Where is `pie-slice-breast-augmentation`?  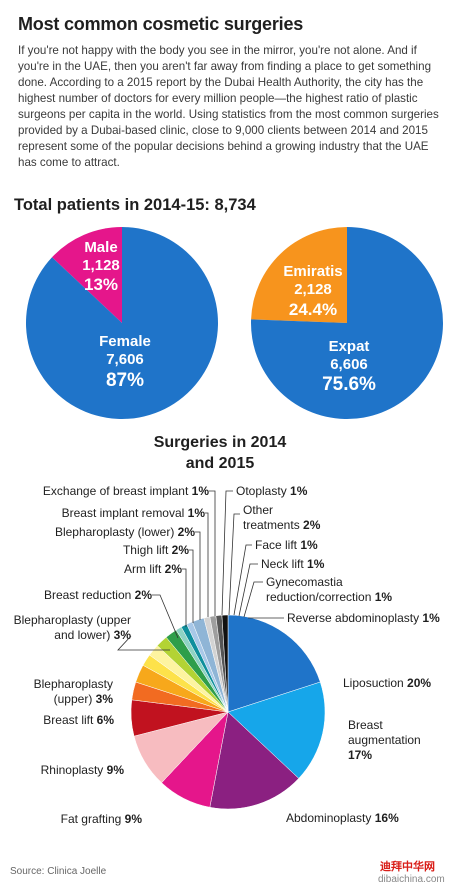 pie-slice-breast-augmentation is located at coordinates (276, 730).